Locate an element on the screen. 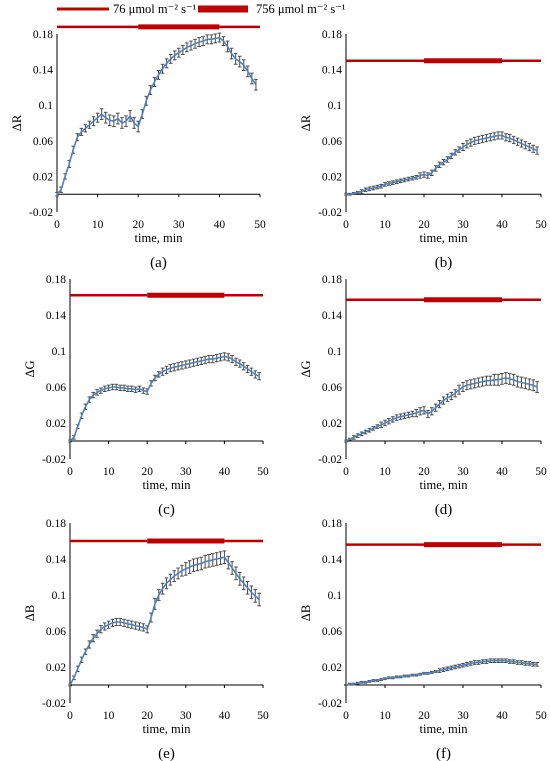 The image size is (550, 761). legend: 76 μmol m⁻² s⁻¹ 756 μmol m⁻² s⁻¹ is located at coordinates (201, 9).